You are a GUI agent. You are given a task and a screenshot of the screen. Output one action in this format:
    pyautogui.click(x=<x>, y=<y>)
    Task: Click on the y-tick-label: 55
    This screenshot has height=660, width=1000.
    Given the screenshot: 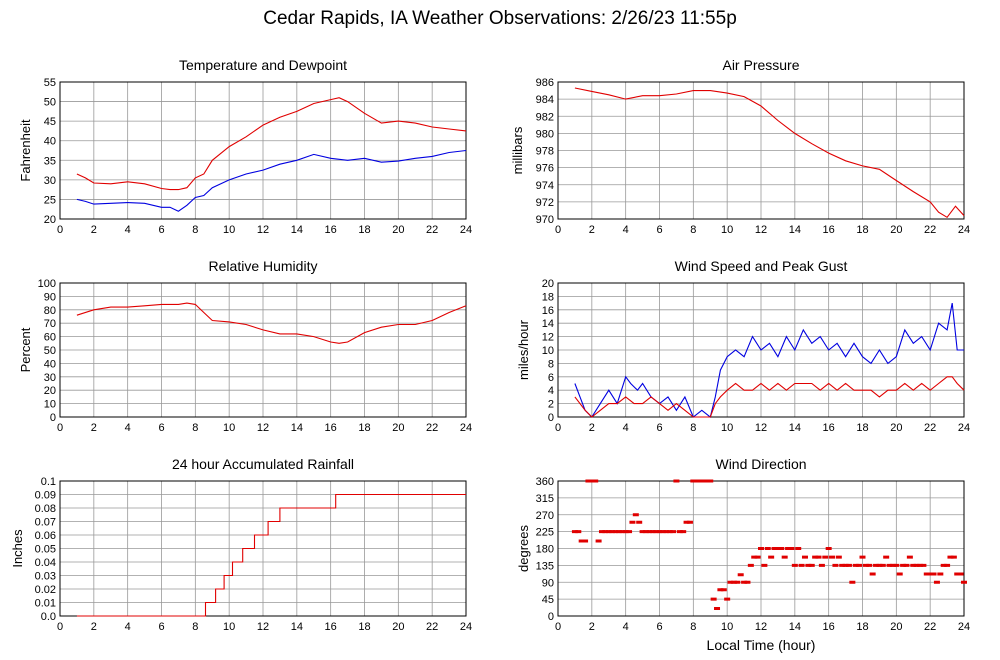 What is the action you would take?
    pyautogui.click(x=50, y=83)
    